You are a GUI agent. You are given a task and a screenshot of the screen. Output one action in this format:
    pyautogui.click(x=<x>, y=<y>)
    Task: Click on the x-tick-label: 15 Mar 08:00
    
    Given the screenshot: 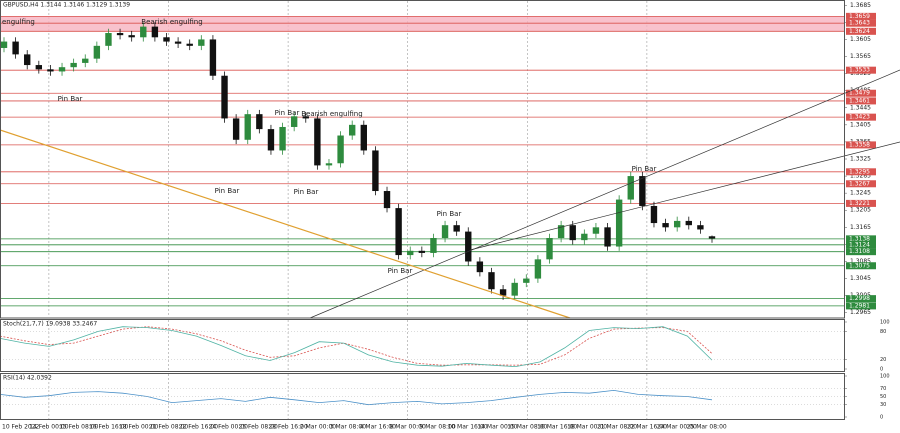 What is the action you would take?
    pyautogui.click(x=527, y=427)
    